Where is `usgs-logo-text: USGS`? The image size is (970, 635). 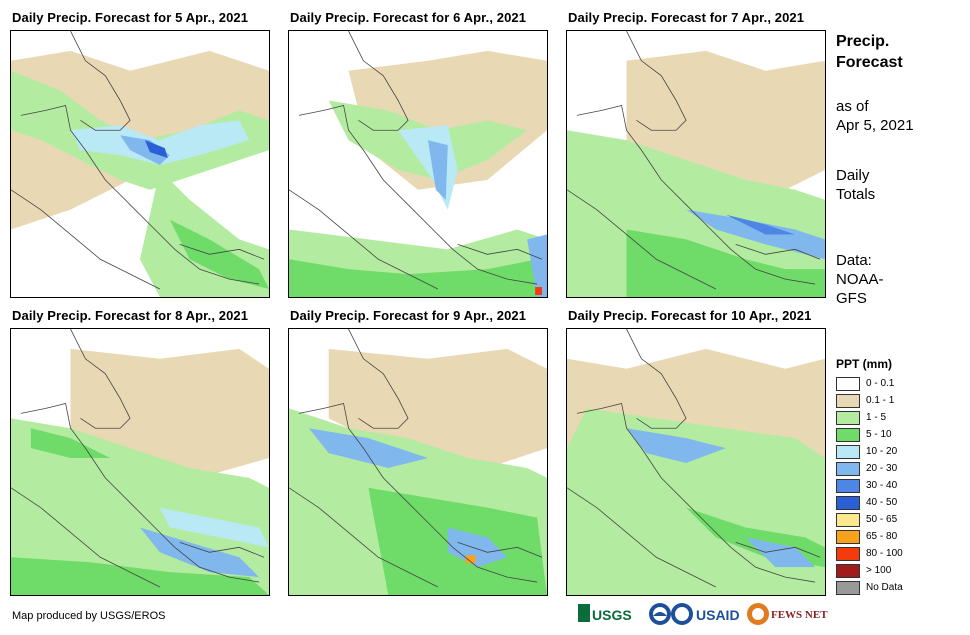 usgs-logo-text: USGS is located at coordinates (612, 615).